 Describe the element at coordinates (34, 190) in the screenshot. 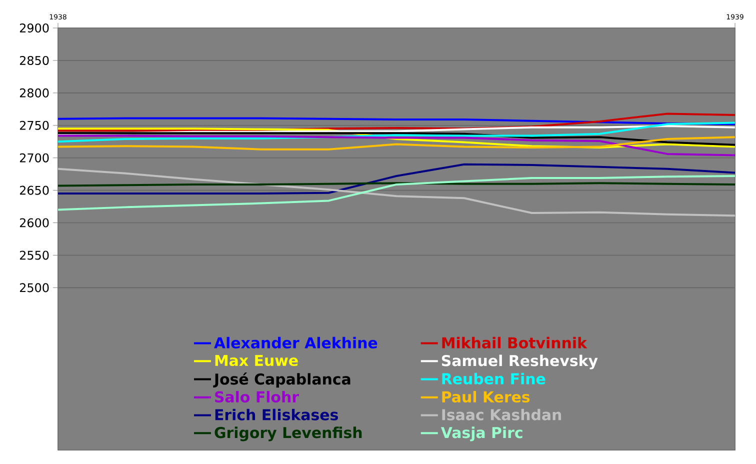

I see `y-tick-label: 2650` at that location.